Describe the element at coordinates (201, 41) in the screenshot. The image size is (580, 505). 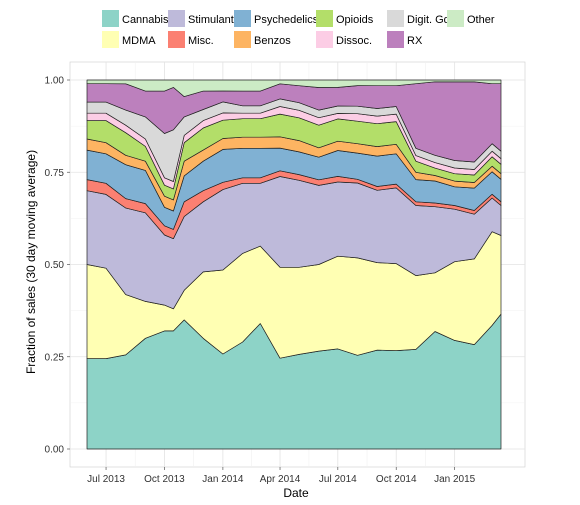
I see `legend-label-misc: Misc.` at that location.